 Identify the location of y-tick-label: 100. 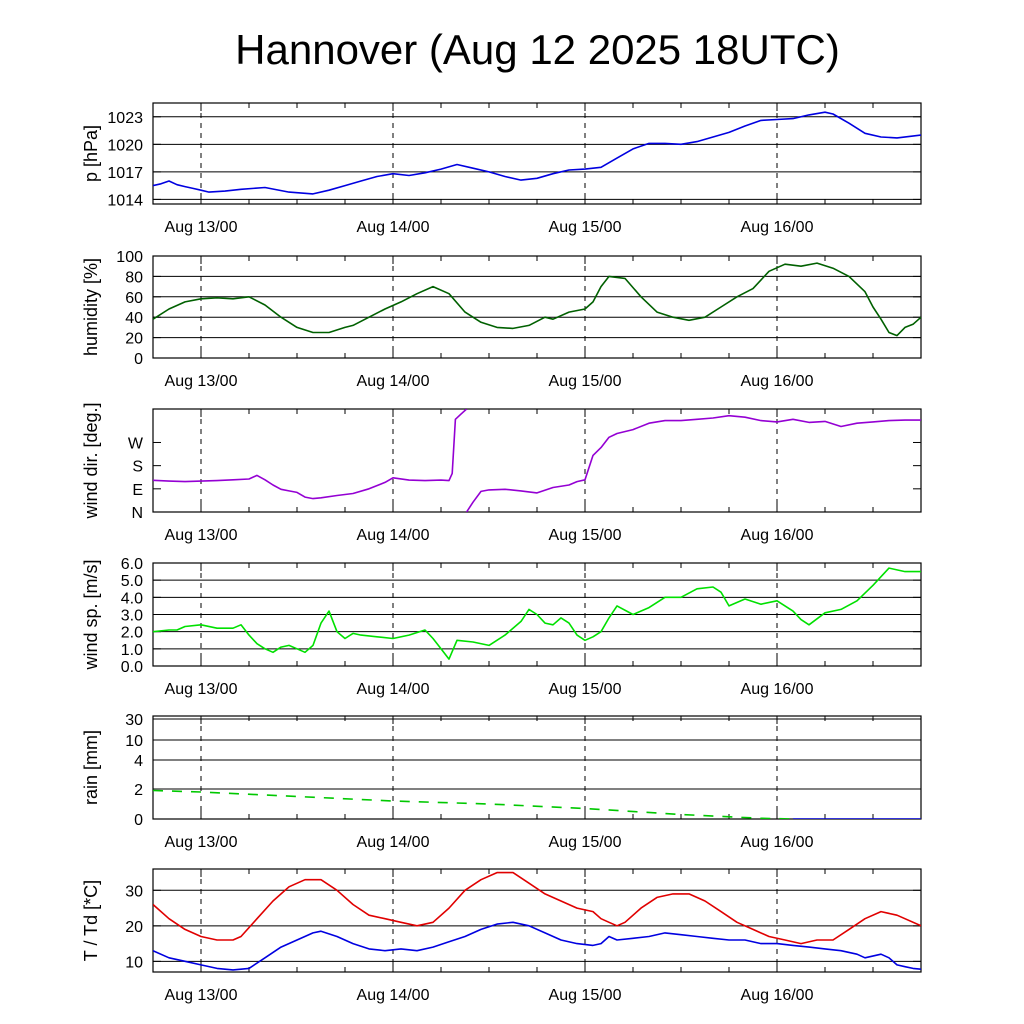
(129, 257).